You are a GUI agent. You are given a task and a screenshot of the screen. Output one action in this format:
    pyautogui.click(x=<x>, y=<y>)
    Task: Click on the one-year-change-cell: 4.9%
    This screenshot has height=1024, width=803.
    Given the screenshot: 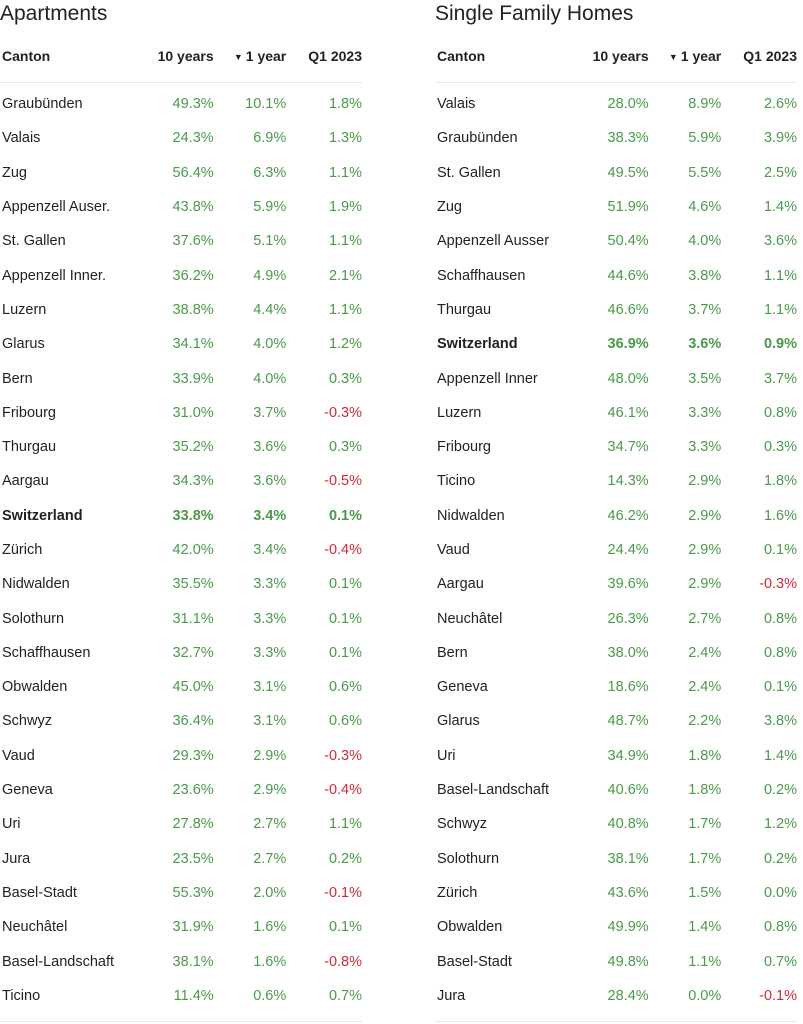 What is the action you would take?
    pyautogui.click(x=270, y=275)
    